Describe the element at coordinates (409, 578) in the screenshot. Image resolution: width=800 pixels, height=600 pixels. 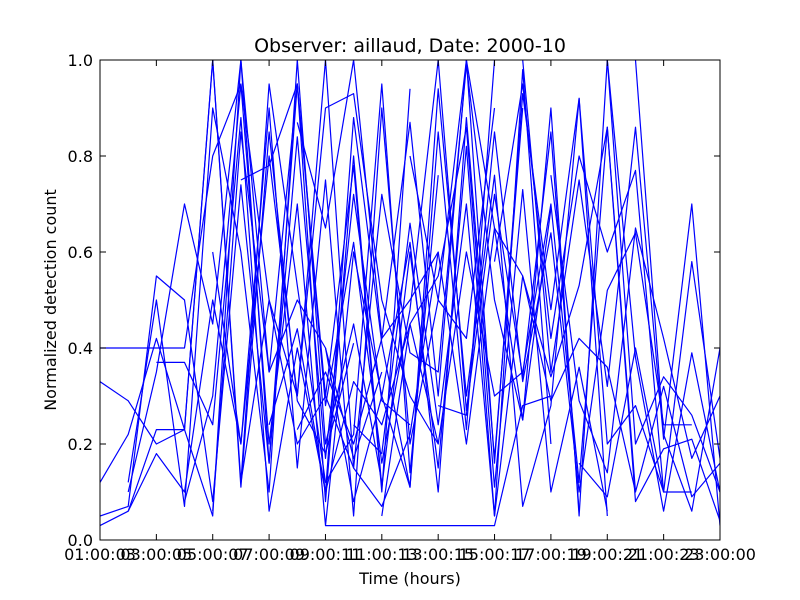
I see `x-axis-label: Time (hours)` at that location.